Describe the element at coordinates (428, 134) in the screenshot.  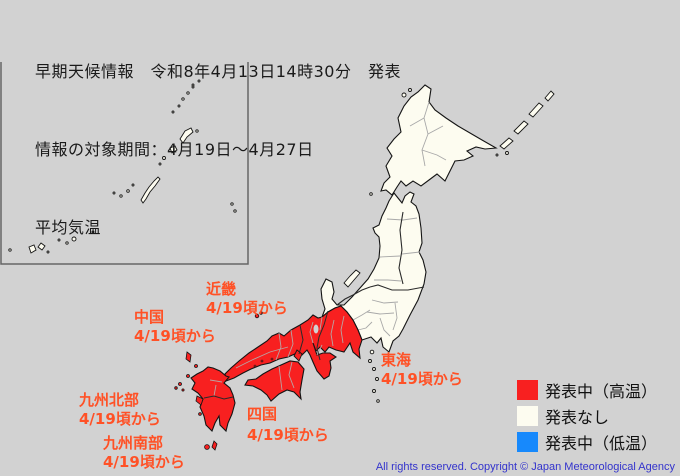
I see `hokkaido-prefecture-borders` at that location.